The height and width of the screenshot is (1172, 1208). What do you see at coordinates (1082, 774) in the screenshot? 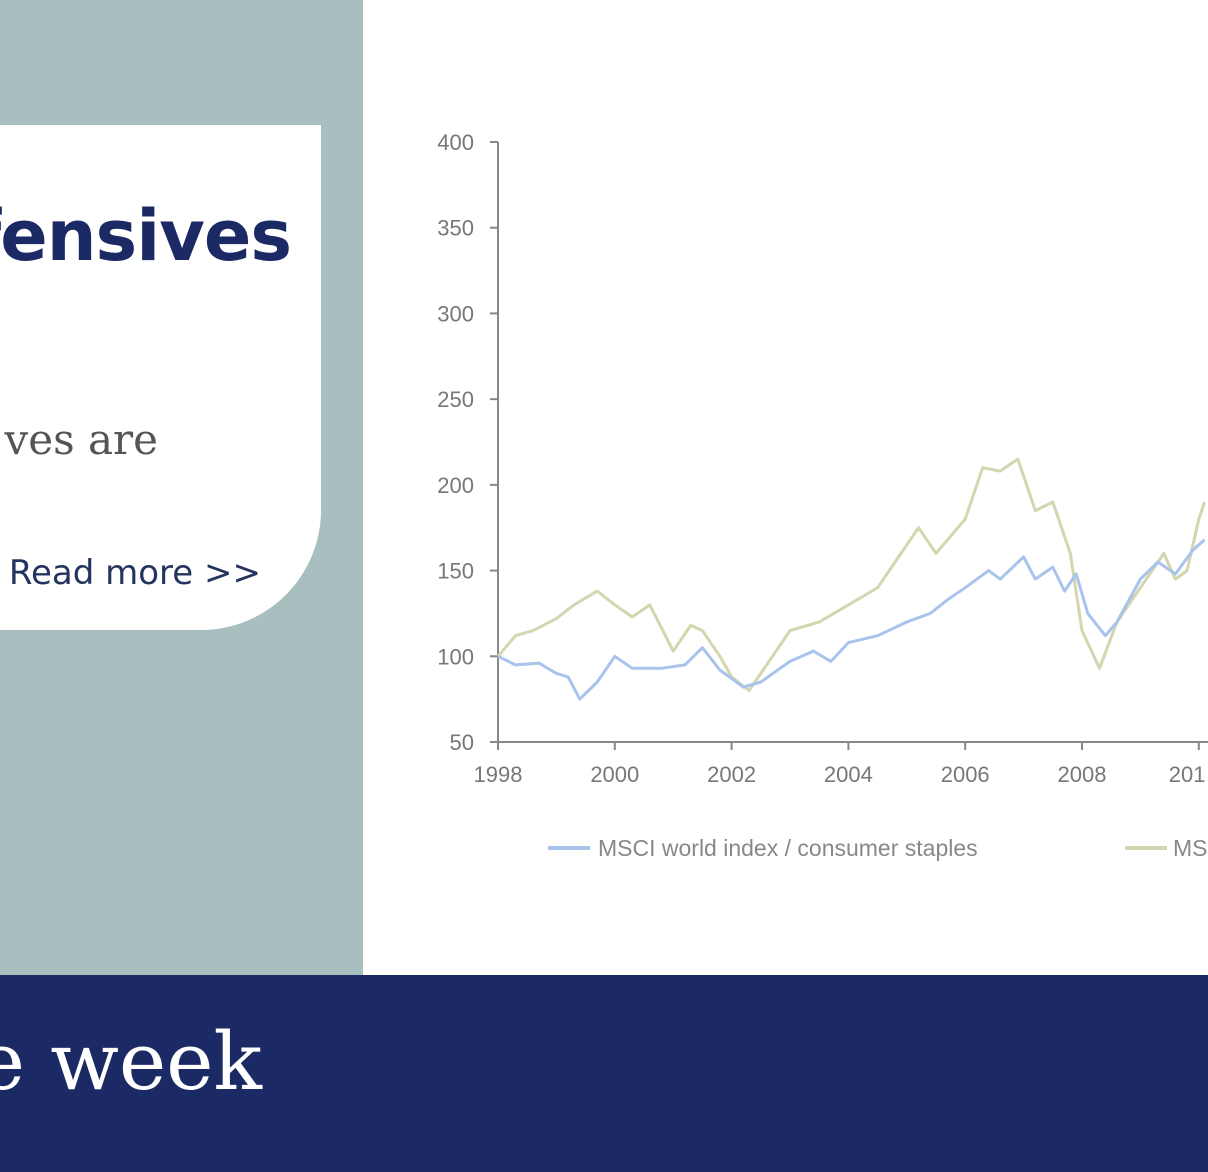
I see `x-tick-label: 2008` at bounding box center [1082, 774].